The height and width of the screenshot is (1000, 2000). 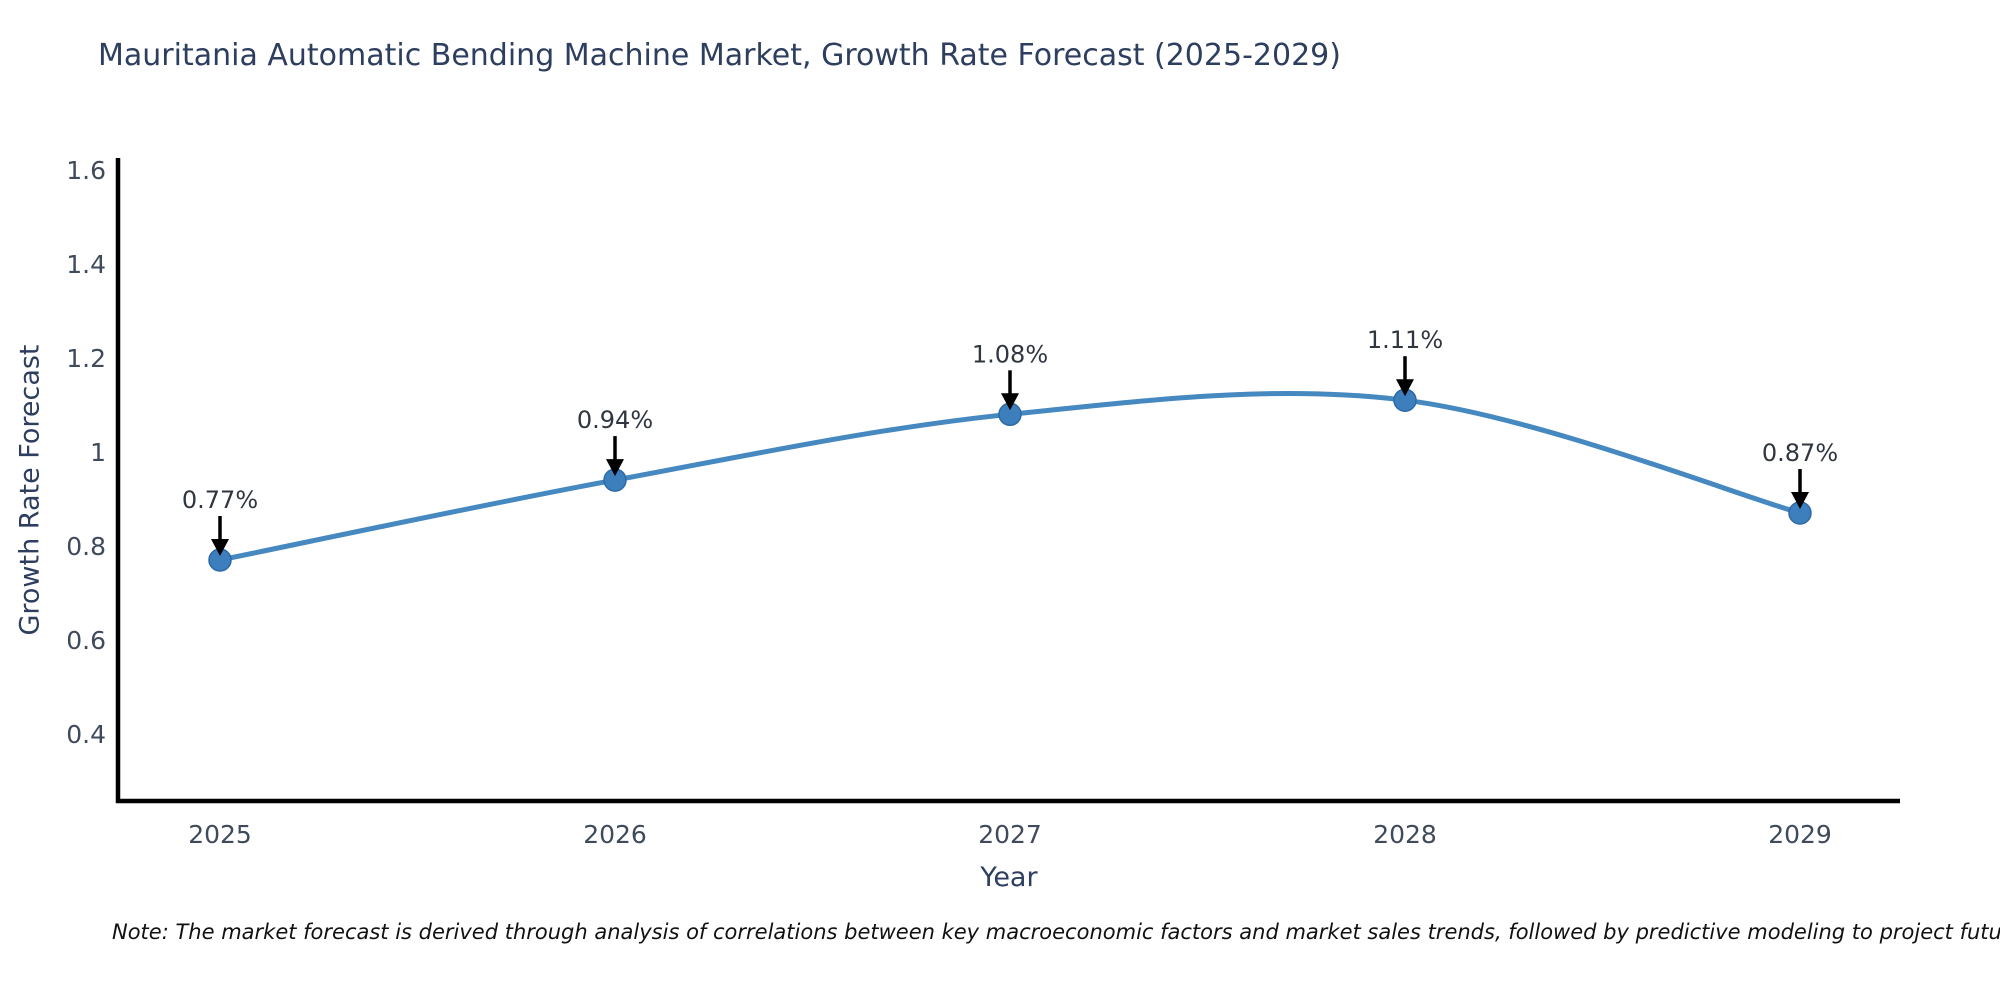 What do you see at coordinates (1010, 834) in the screenshot?
I see `x-tick-label: 2027` at bounding box center [1010, 834].